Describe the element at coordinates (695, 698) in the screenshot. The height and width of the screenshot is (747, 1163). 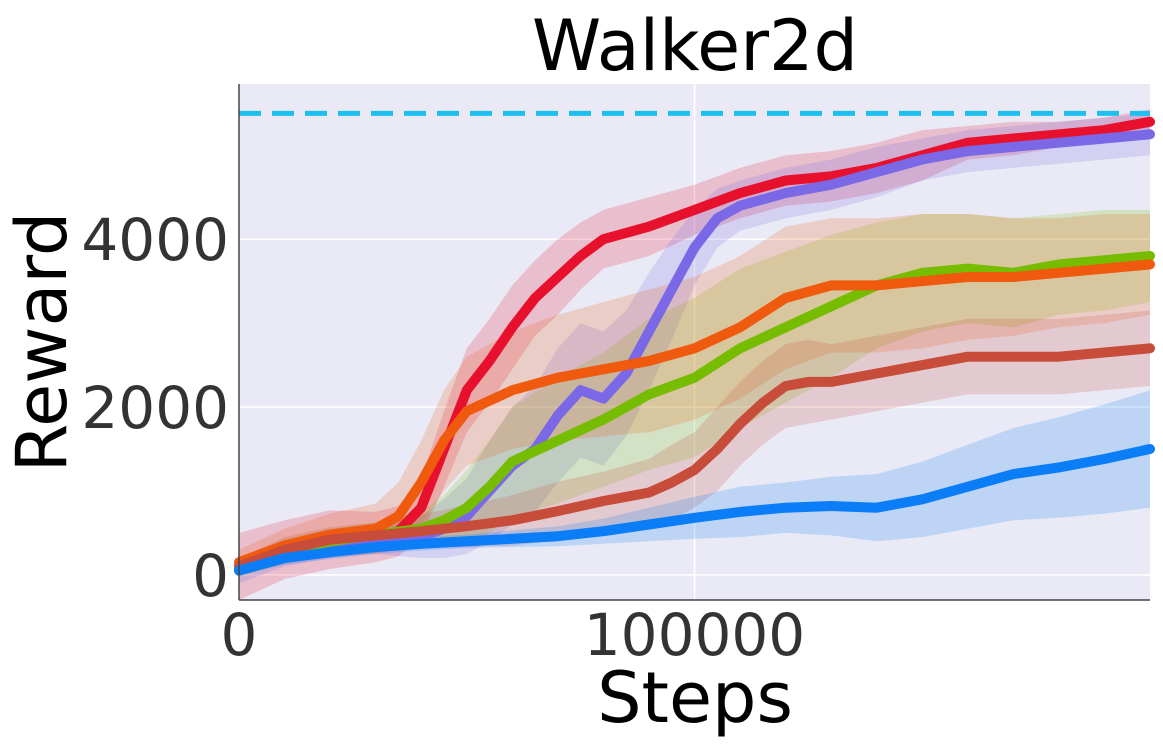
I see `x-axis-label: Steps` at that location.